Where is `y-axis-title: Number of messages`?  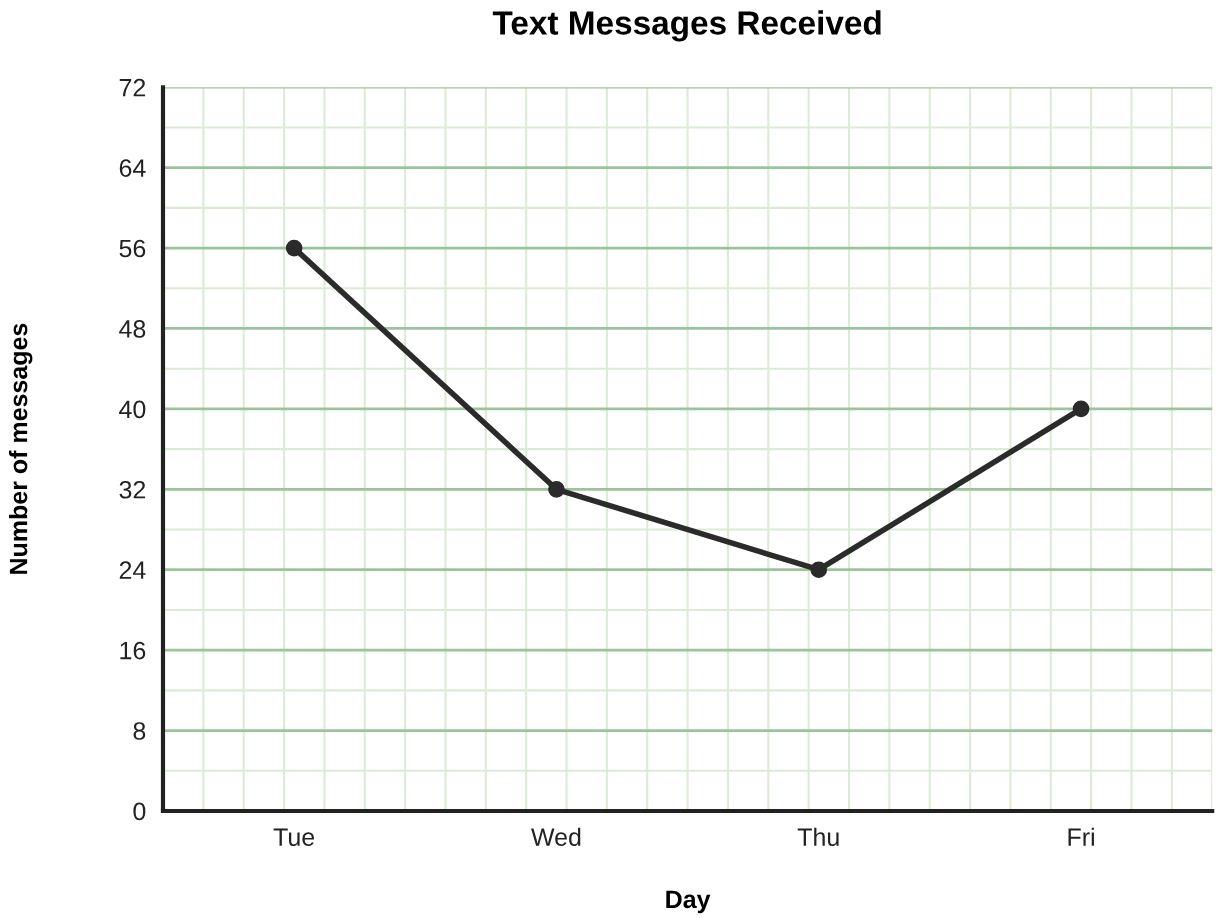
y-axis-title: Number of messages is located at coordinates (21, 448).